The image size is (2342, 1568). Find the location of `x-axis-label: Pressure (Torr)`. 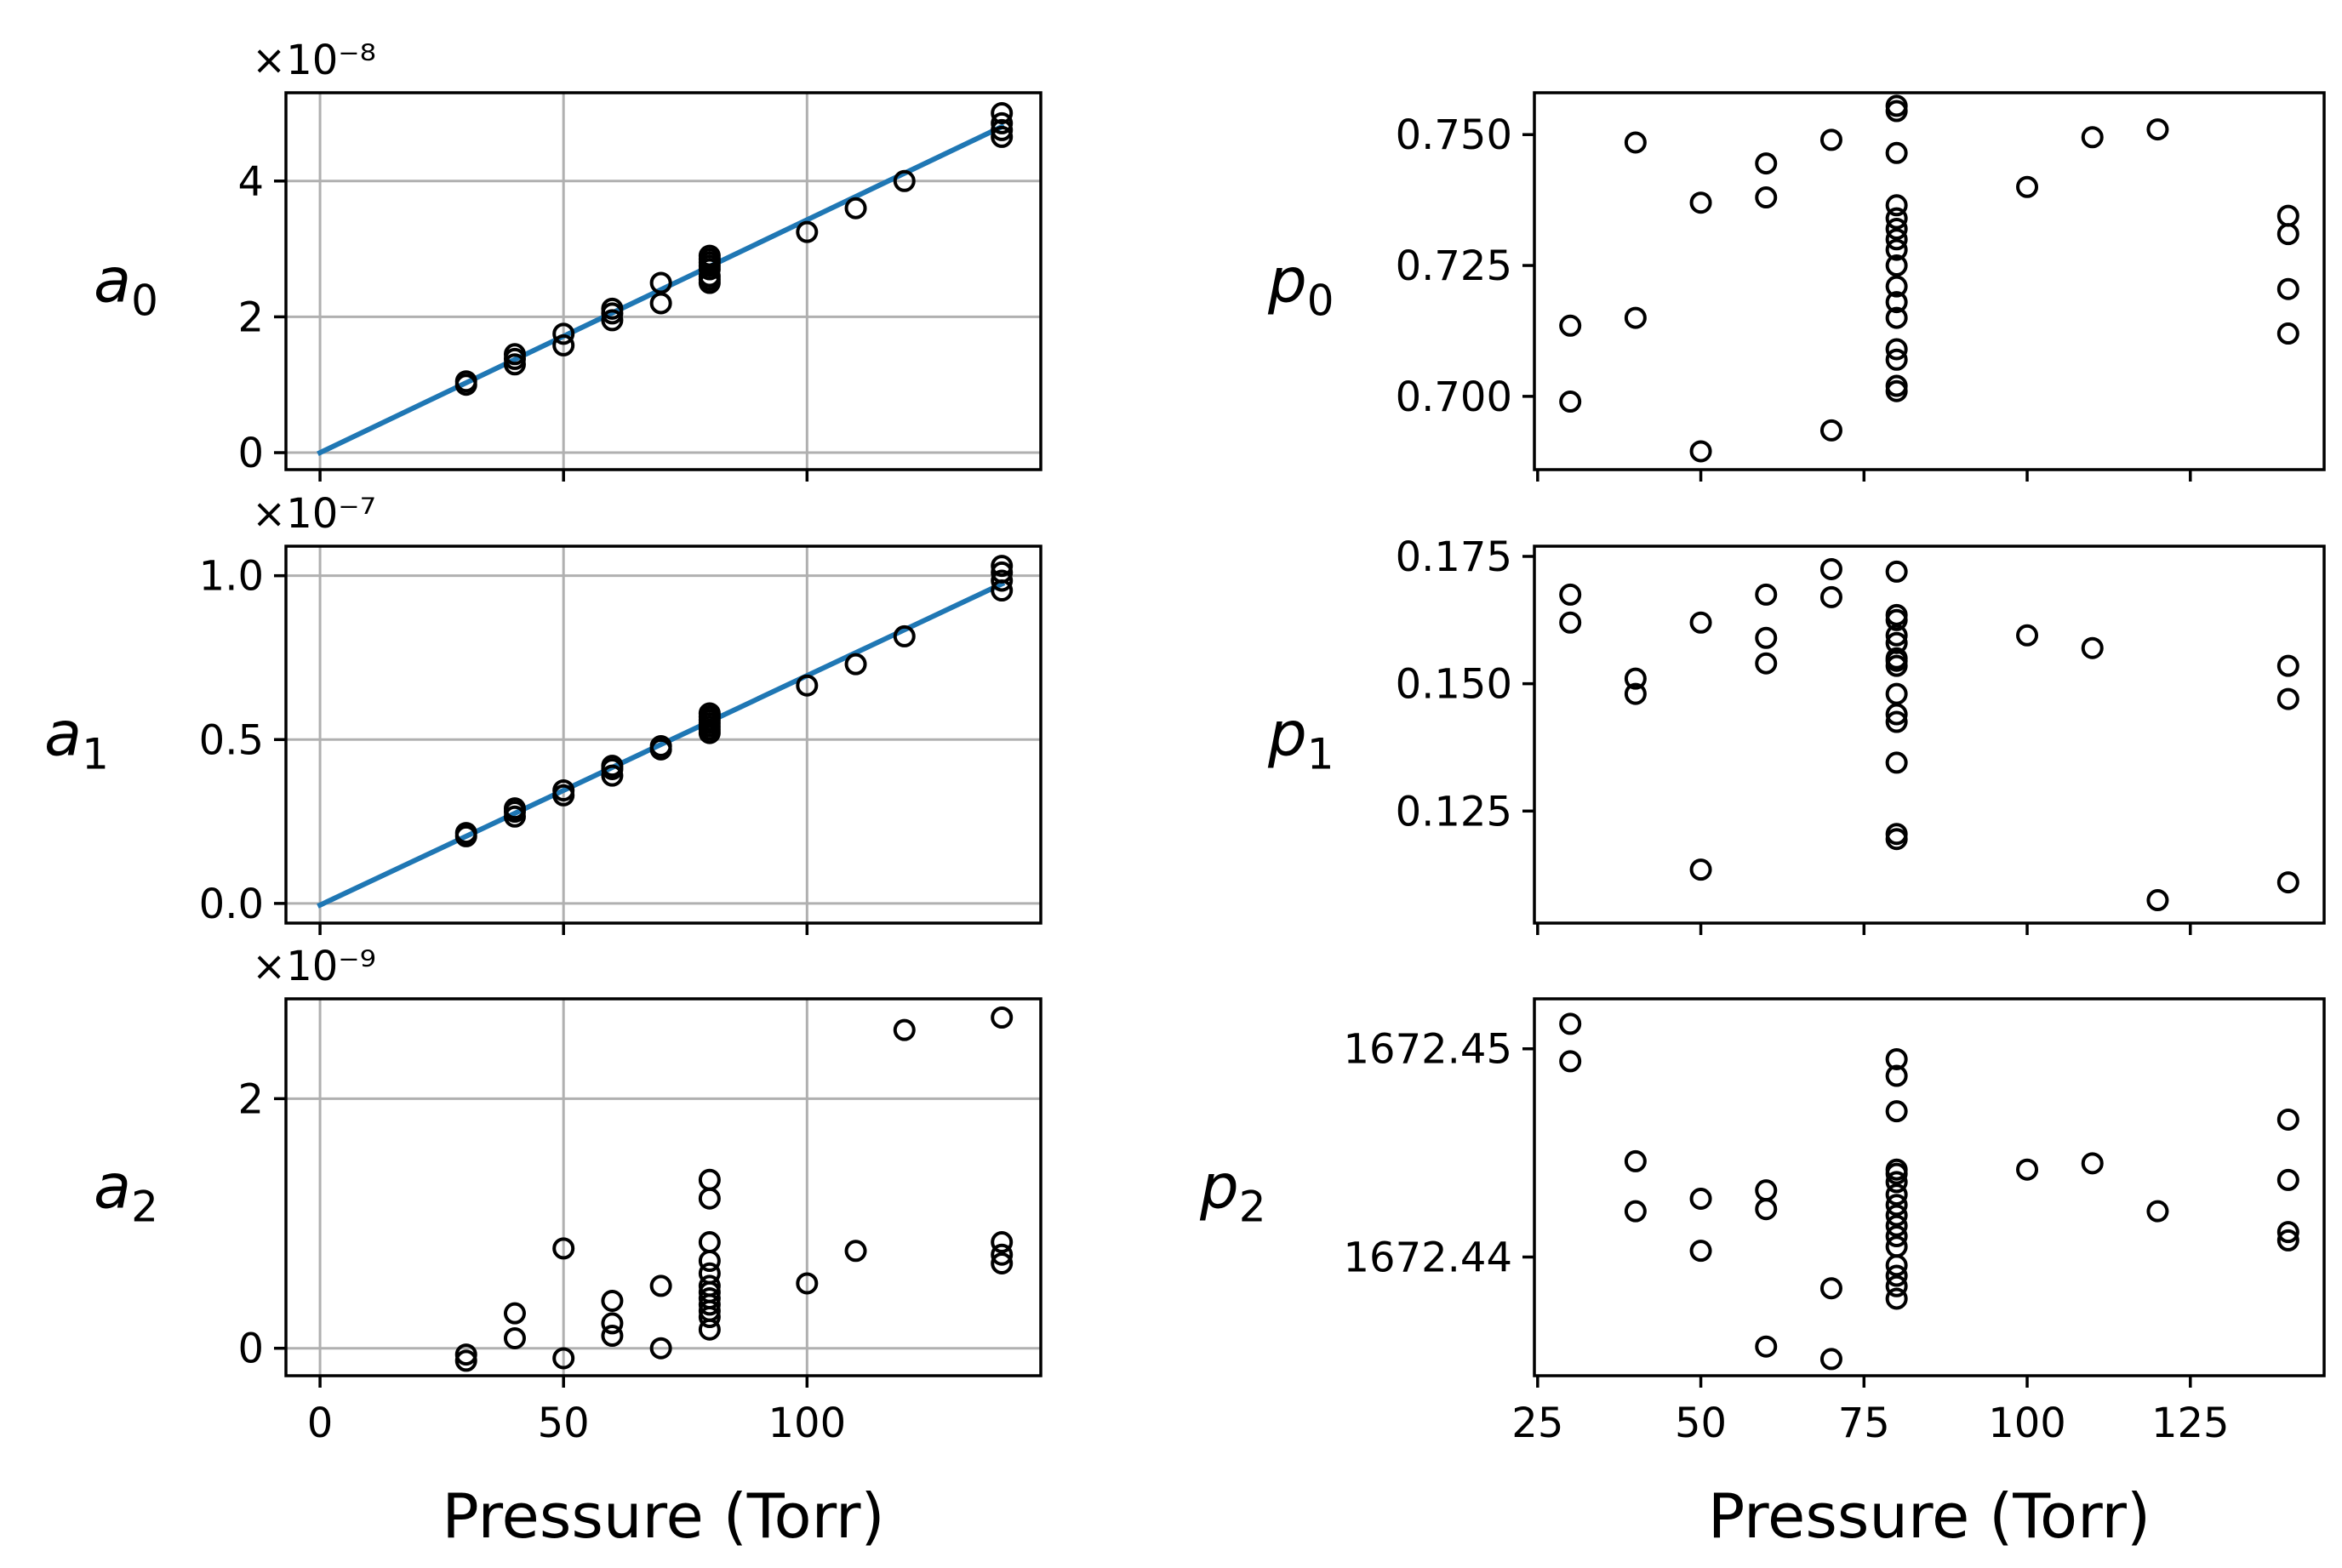

x-axis-label: Pressure (Torr) is located at coordinates (663, 1516).